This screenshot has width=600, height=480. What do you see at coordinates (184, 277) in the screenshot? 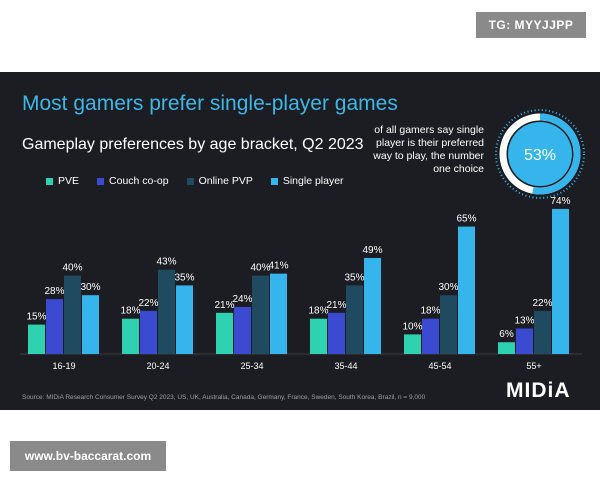
I see `data-label-single-player-20-24: 35%` at bounding box center [184, 277].